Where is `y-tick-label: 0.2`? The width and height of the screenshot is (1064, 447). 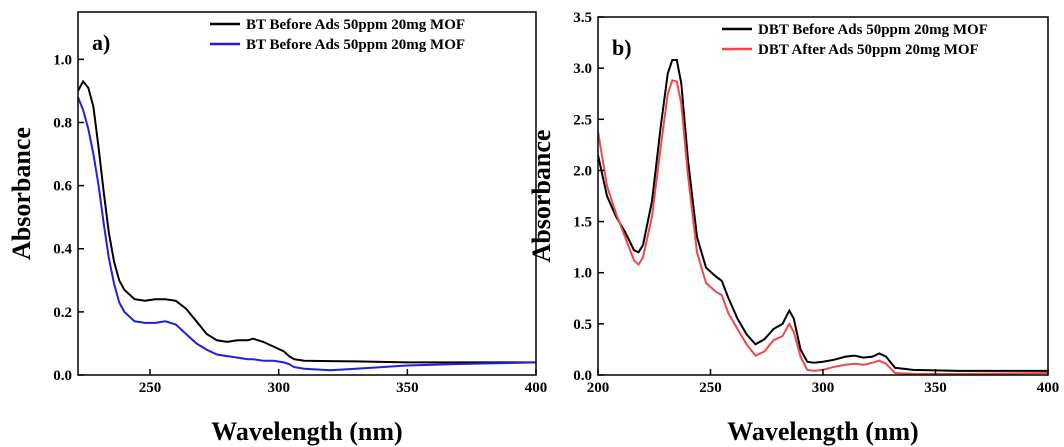
y-tick-label: 0.2 is located at coordinates (62, 313).